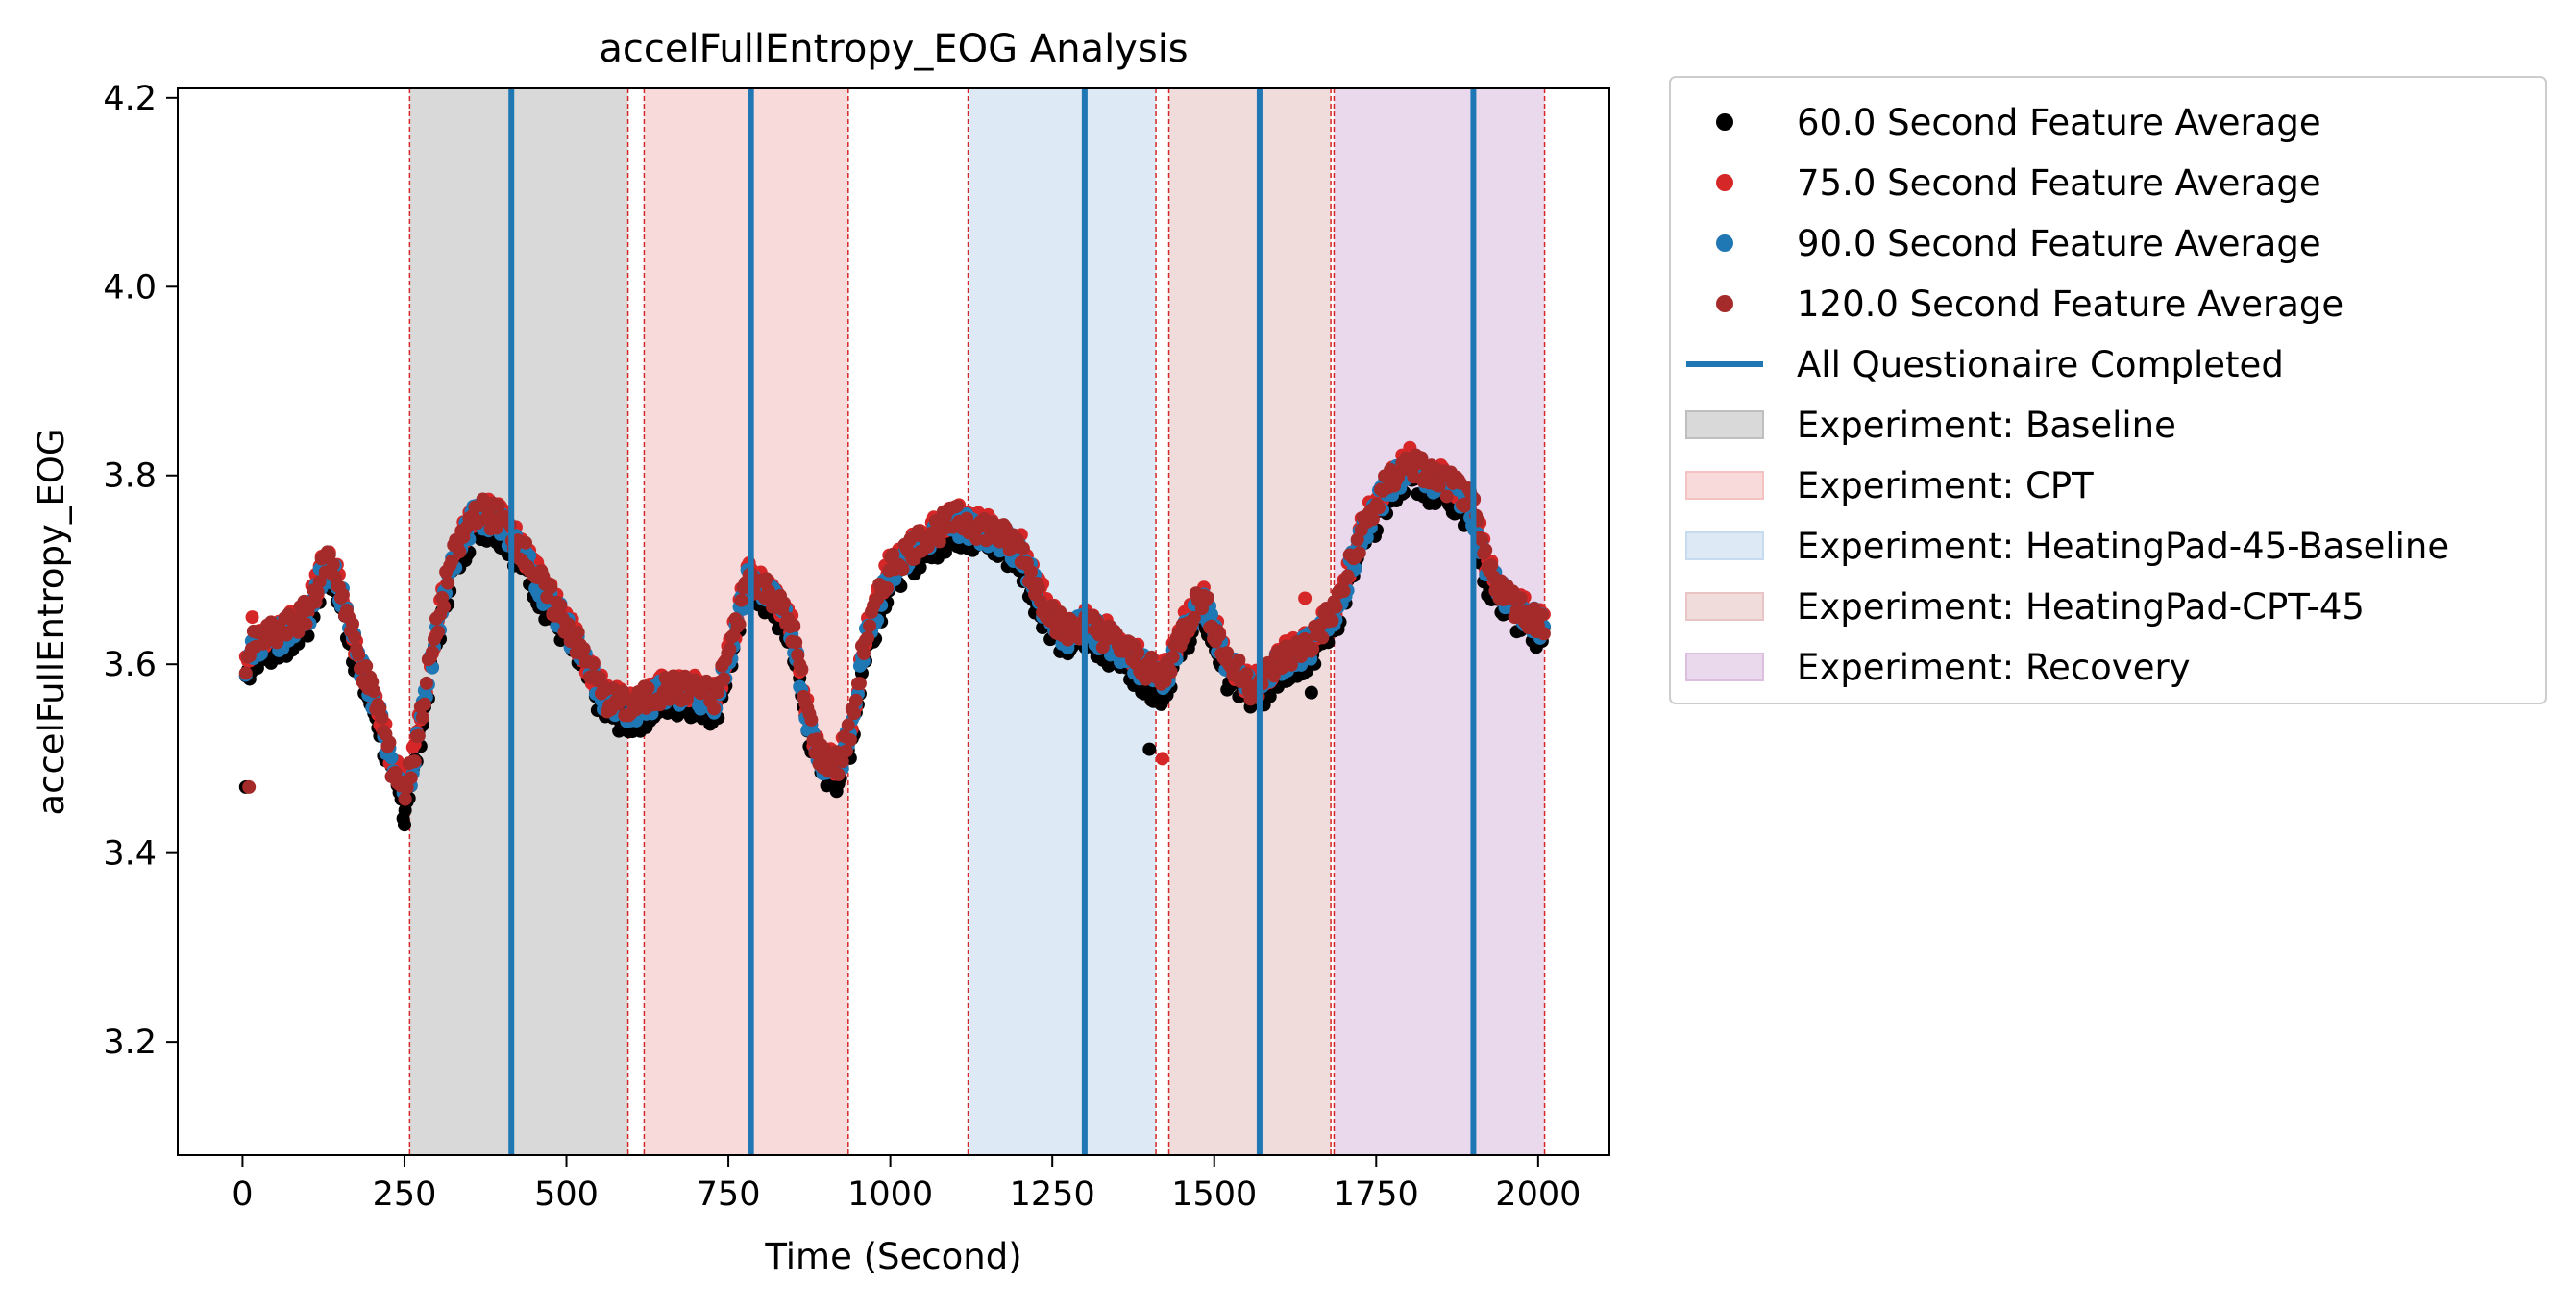  What do you see at coordinates (51, 622) in the screenshot?
I see `y-axis-label: accelFullEntropy_EOG` at bounding box center [51, 622].